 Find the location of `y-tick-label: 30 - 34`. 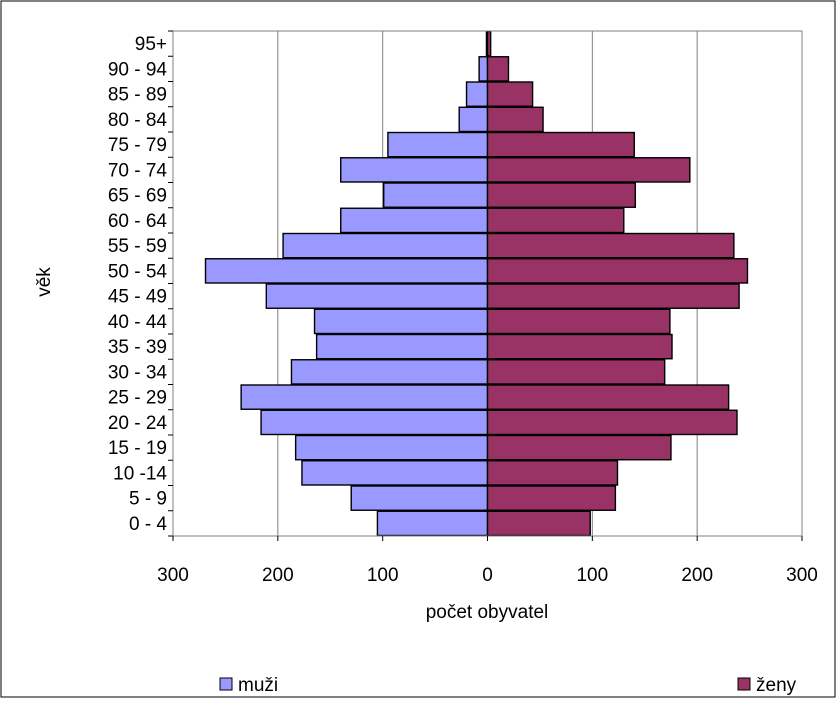

y-tick-label: 30 - 34 is located at coordinates (138, 372).